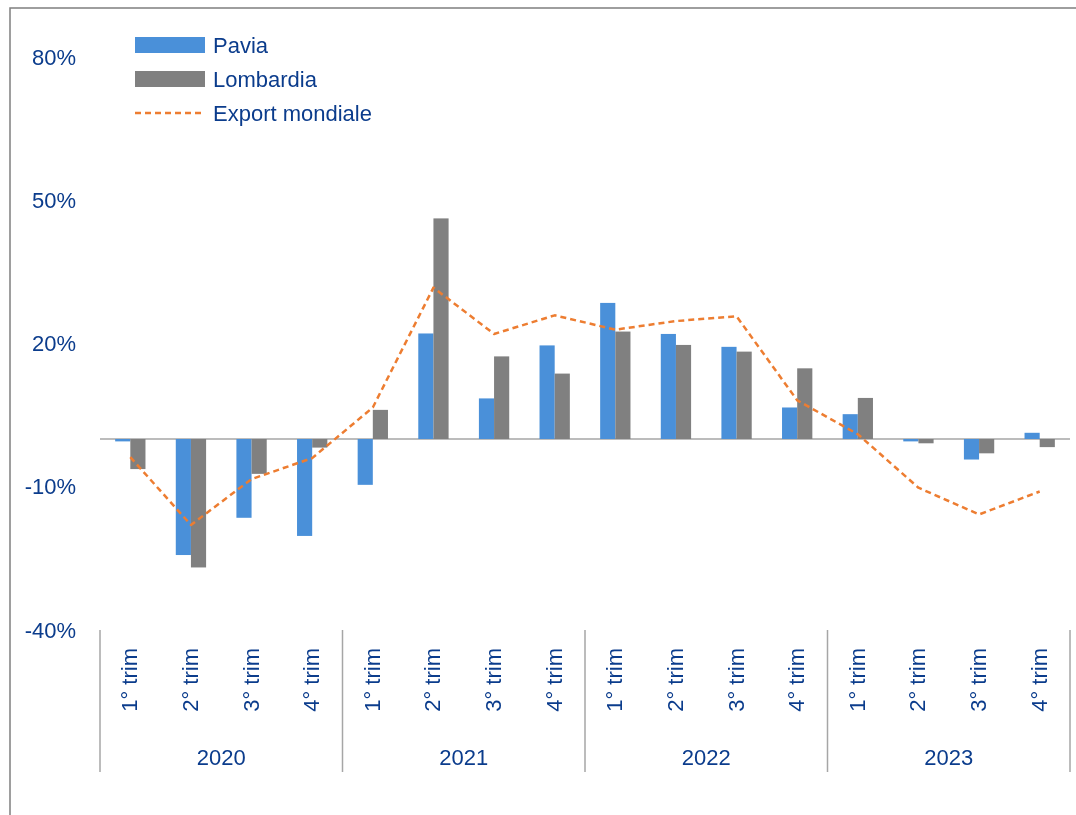 This screenshot has height=815, width=1076. Describe the element at coordinates (706, 757) in the screenshot. I see `text: 2022` at that location.